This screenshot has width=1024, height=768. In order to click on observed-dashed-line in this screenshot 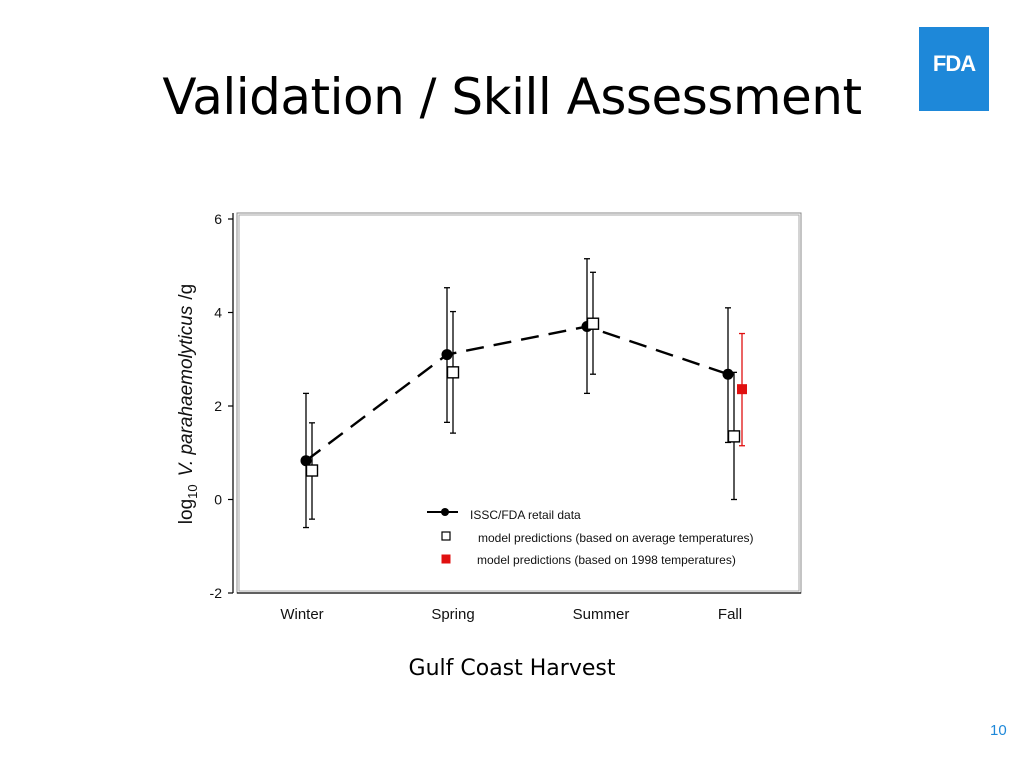, I will do `click(517, 393)`.